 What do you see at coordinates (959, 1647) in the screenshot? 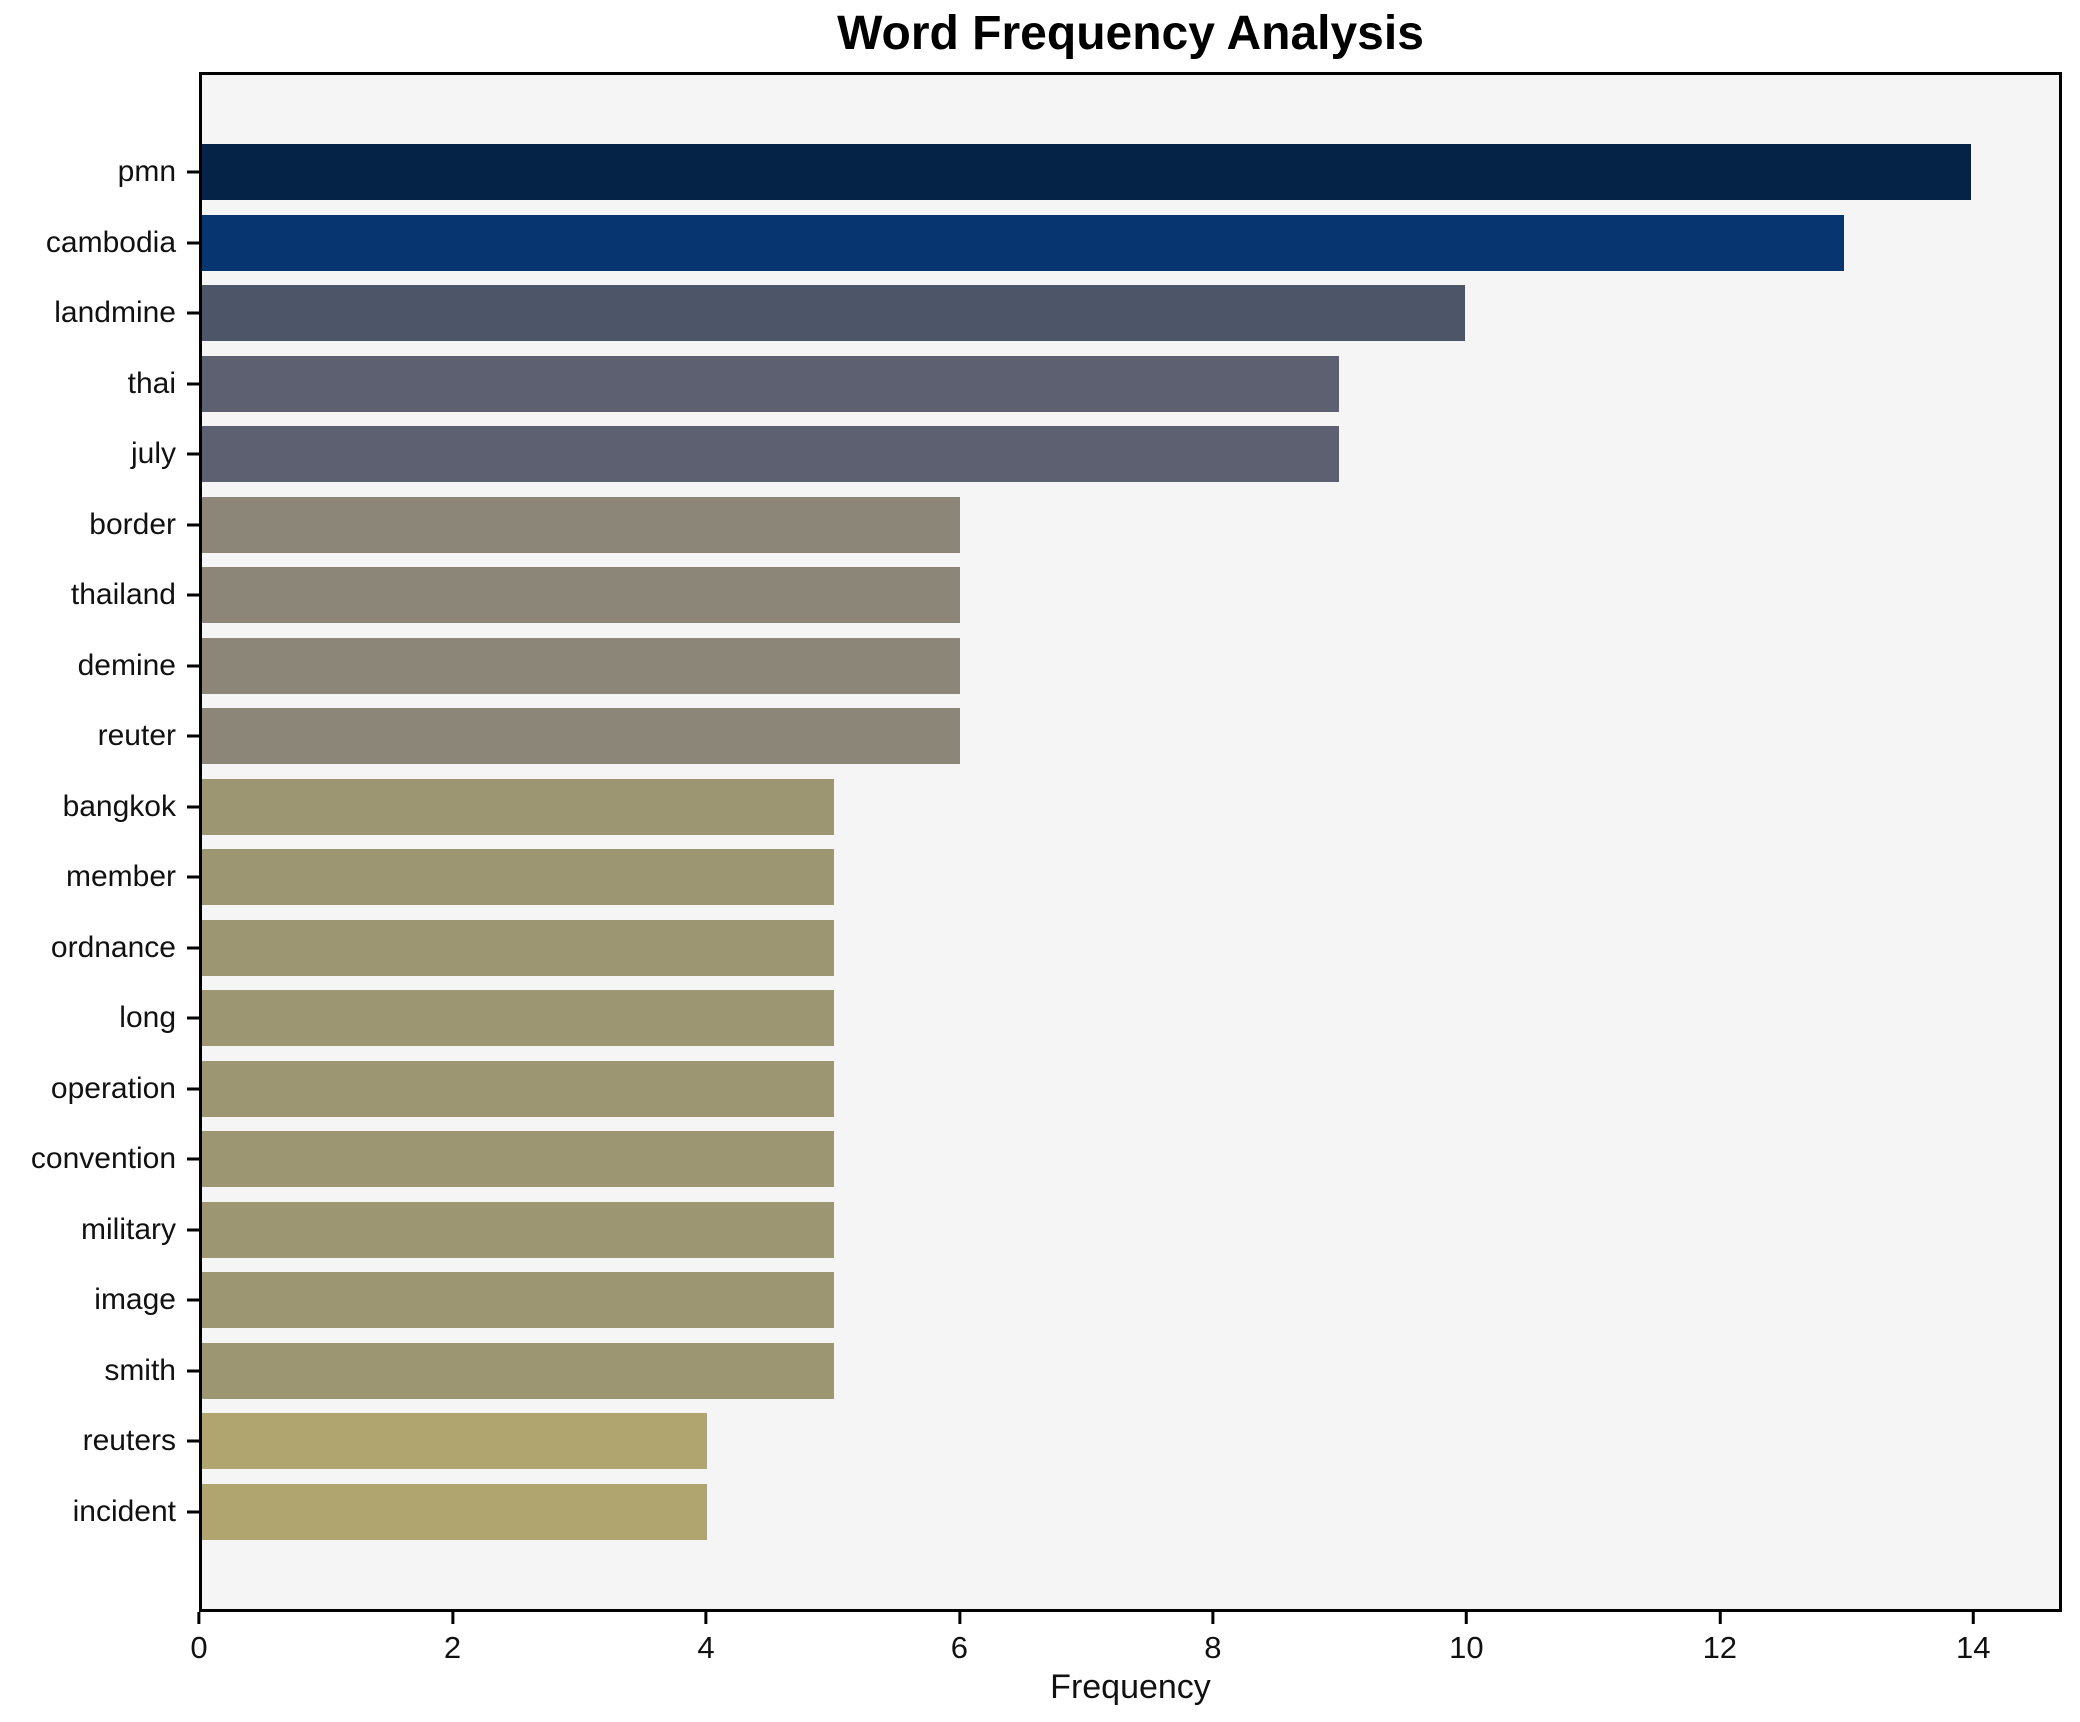
I see `x-tick-label: 6` at bounding box center [959, 1647].